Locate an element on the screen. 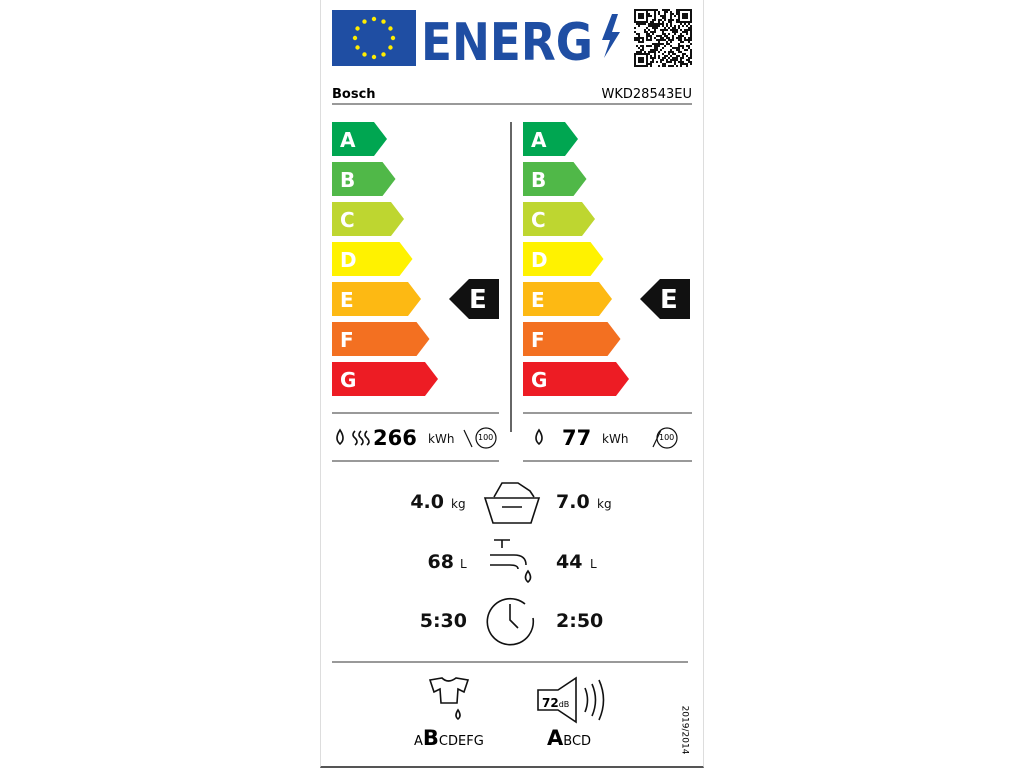  consumption-unit: kWh is located at coordinates (441, 439).